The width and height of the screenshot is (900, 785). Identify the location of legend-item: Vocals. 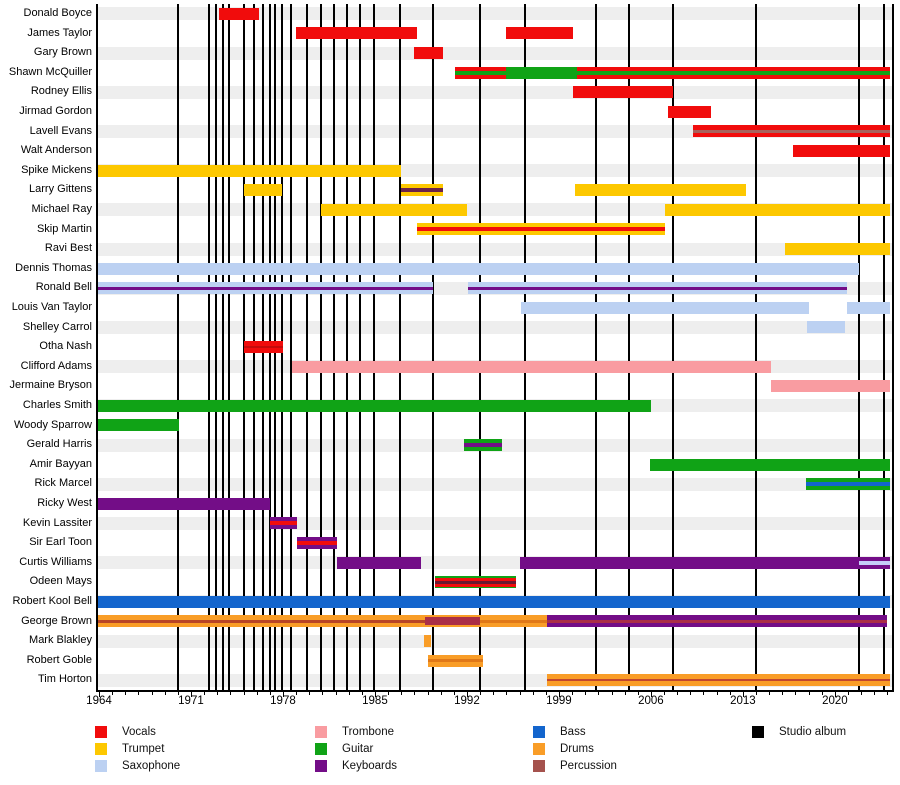
(125, 732).